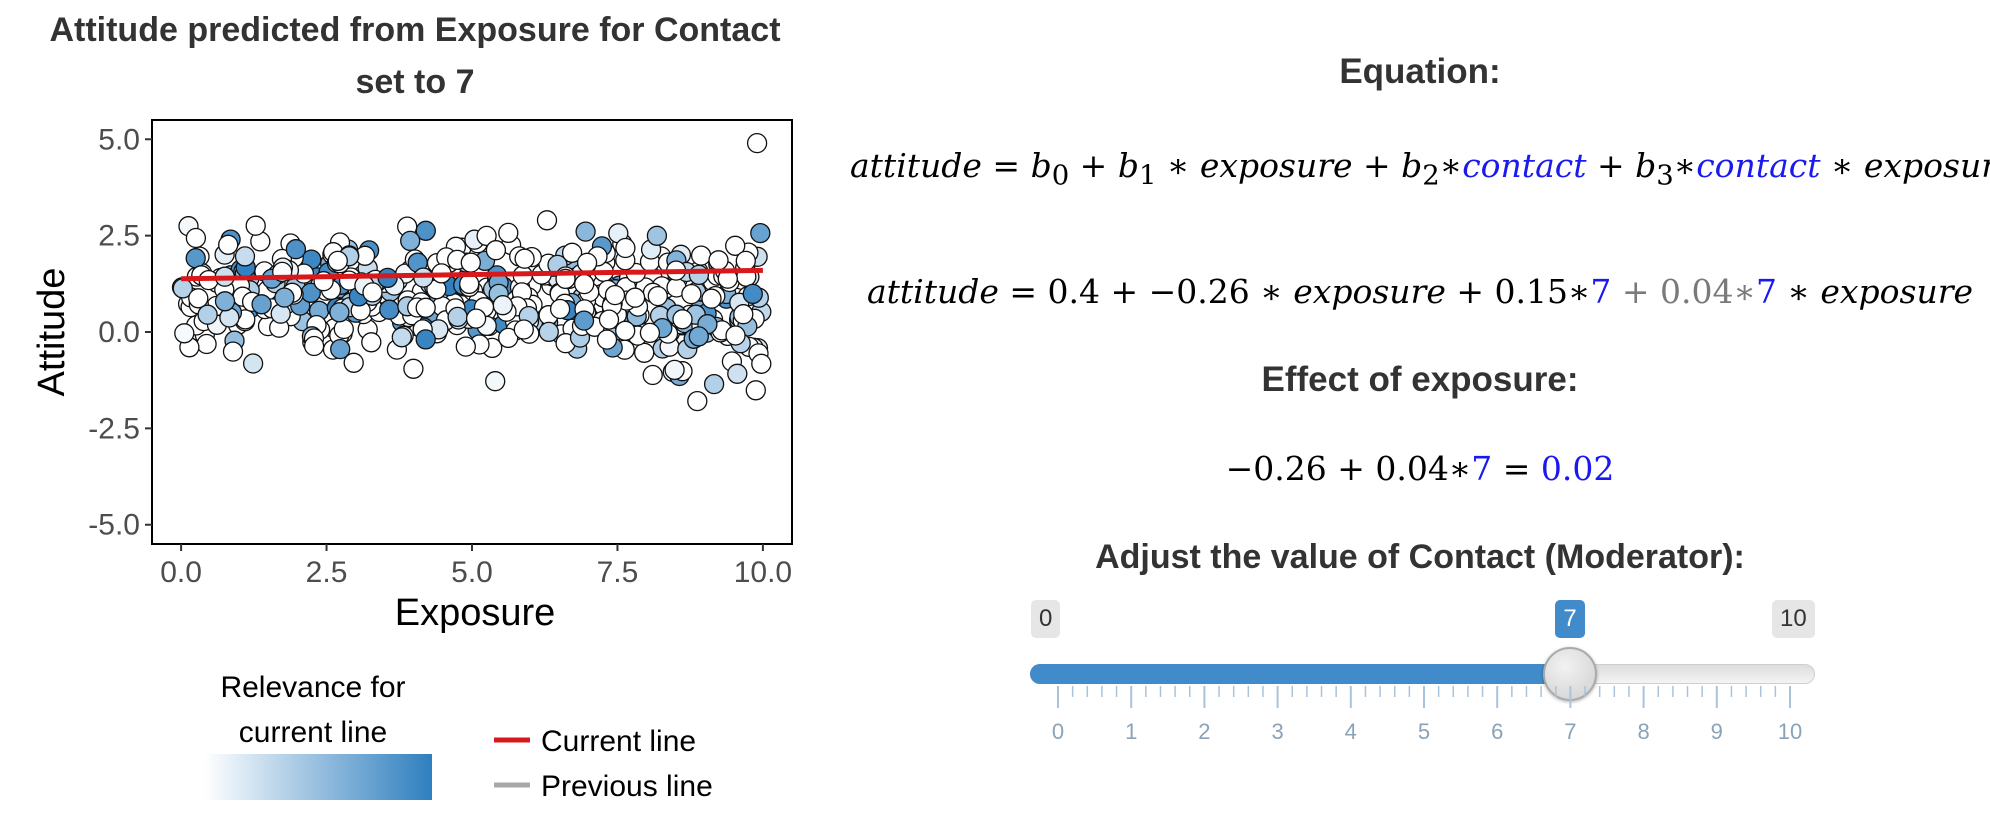  I want to click on slider-tick-label: 10, so click(1790, 731).